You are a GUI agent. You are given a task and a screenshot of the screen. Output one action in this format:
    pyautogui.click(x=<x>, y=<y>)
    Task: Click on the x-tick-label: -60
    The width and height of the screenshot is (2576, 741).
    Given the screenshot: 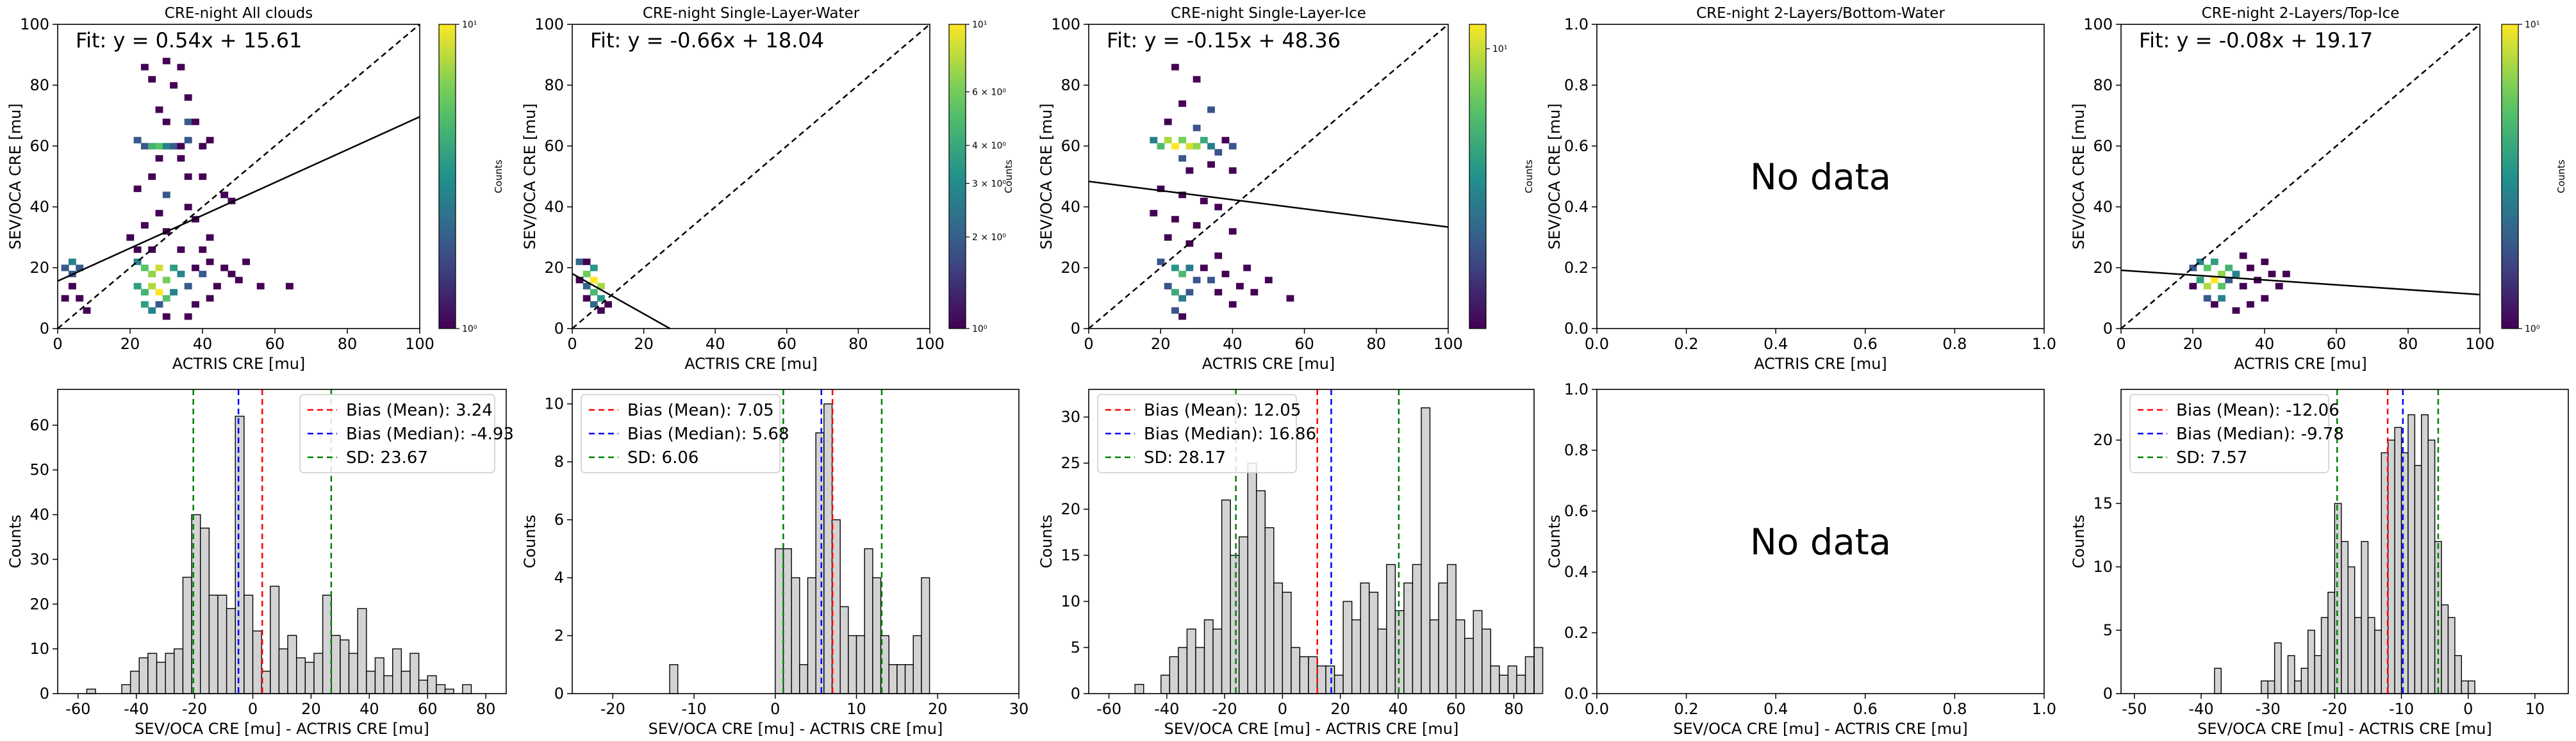 What is the action you would take?
    pyautogui.click(x=77, y=709)
    